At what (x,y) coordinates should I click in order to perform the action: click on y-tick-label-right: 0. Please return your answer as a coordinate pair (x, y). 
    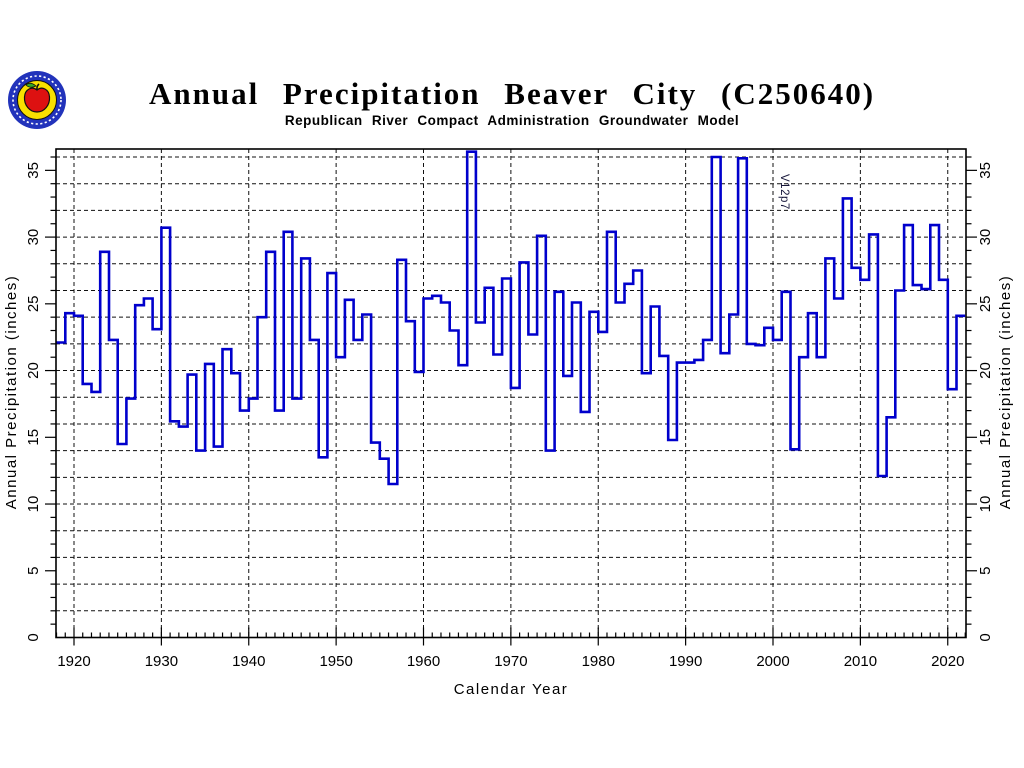
    Looking at the image, I should click on (985, 637).